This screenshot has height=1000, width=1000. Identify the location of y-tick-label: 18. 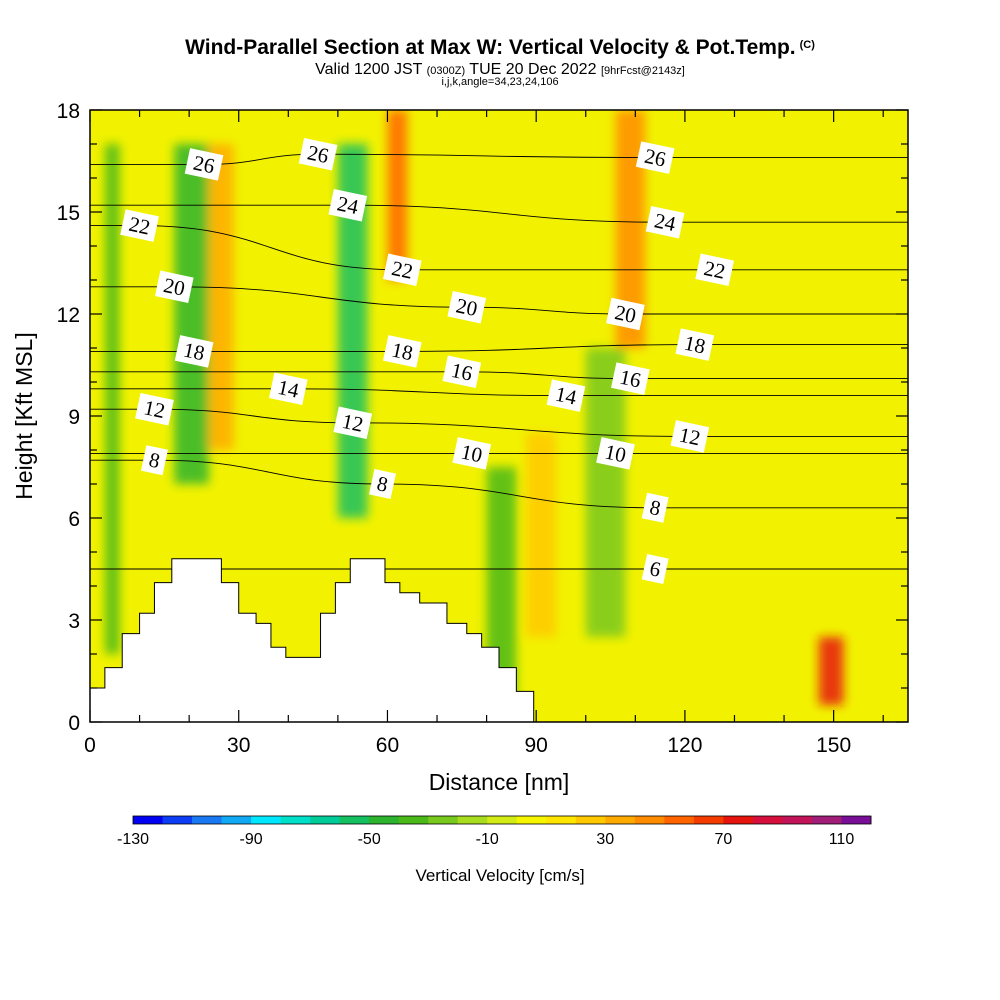
(68, 111).